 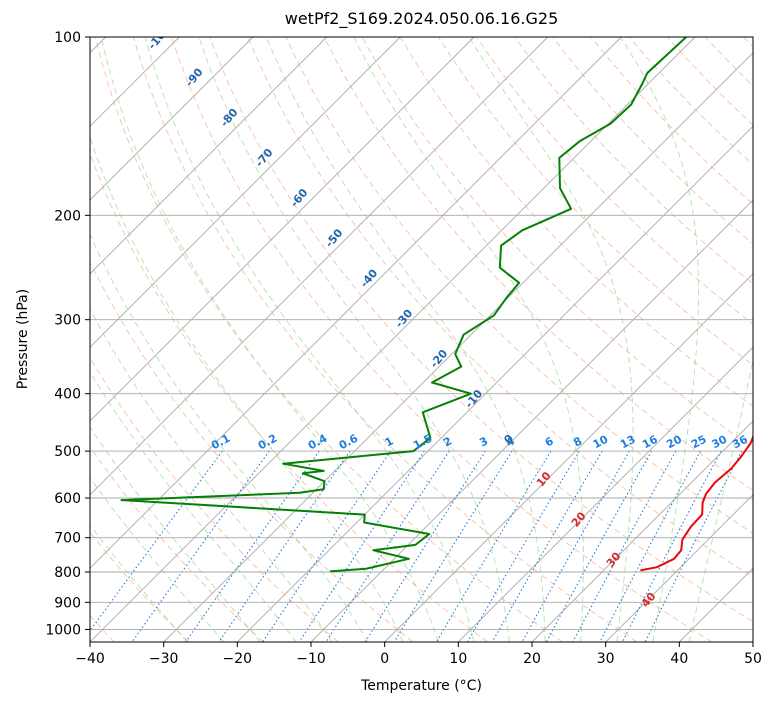 I want to click on x-tick-label: −10, so click(x=311, y=659).